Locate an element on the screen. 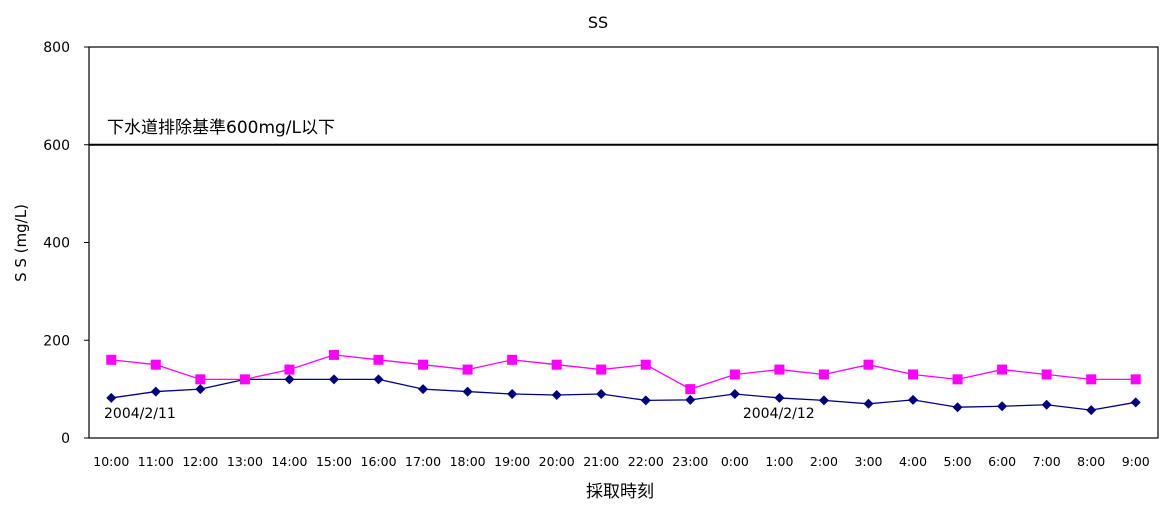  y-tick-label: 400 is located at coordinates (56, 244).